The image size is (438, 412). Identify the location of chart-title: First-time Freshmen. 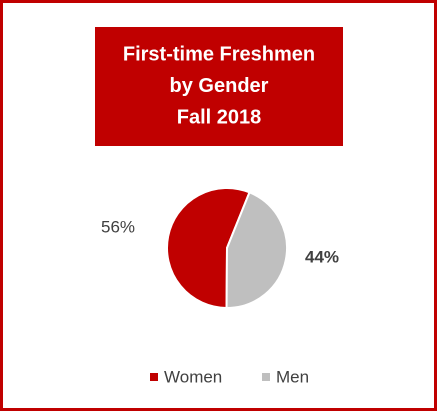
(219, 54).